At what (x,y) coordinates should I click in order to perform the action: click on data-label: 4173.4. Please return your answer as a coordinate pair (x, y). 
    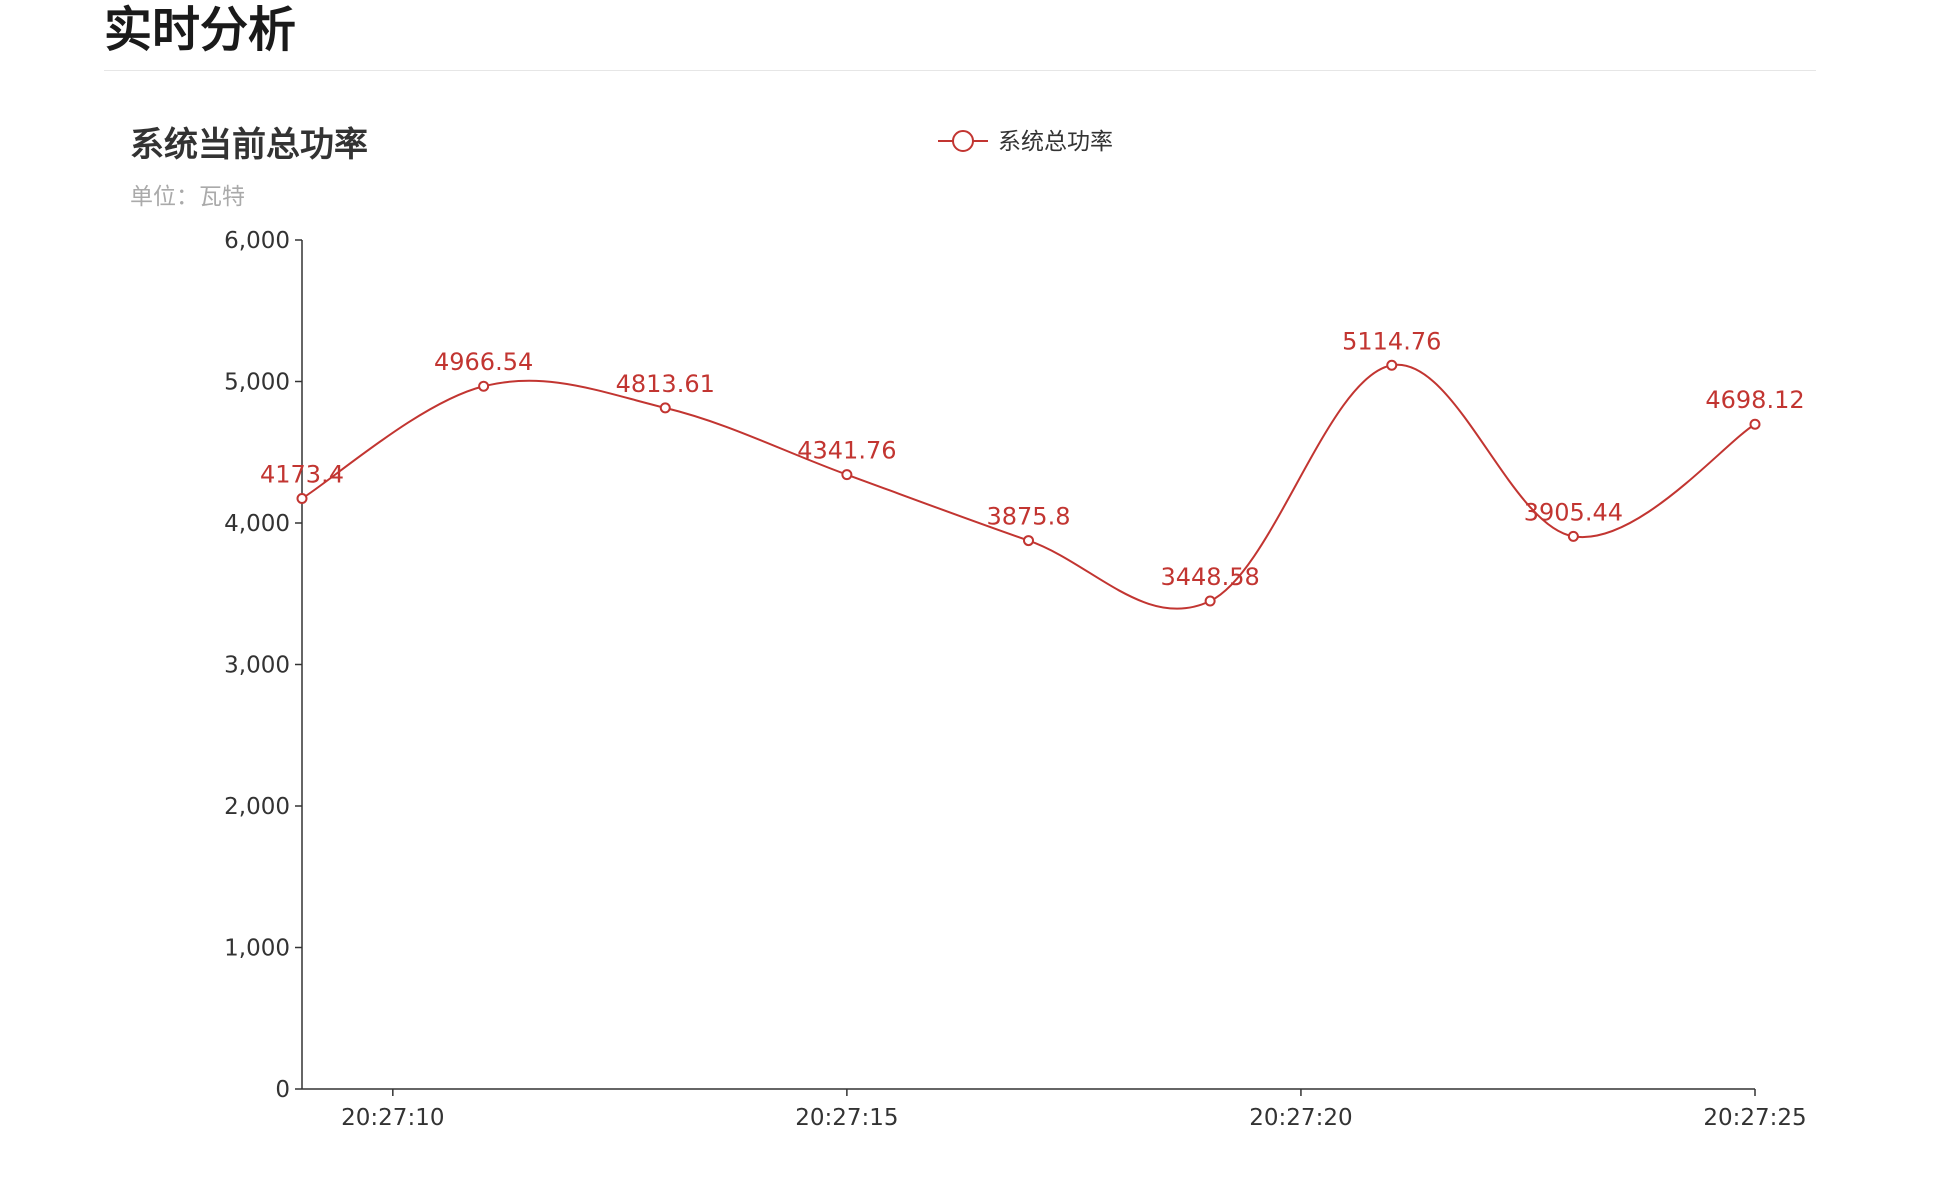
    Looking at the image, I should click on (302, 474).